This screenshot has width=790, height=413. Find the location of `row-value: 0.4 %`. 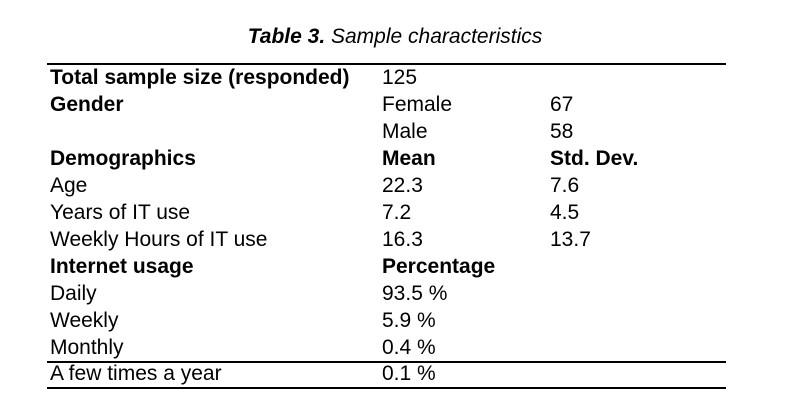

row-value: 0.4 % is located at coordinates (409, 347).